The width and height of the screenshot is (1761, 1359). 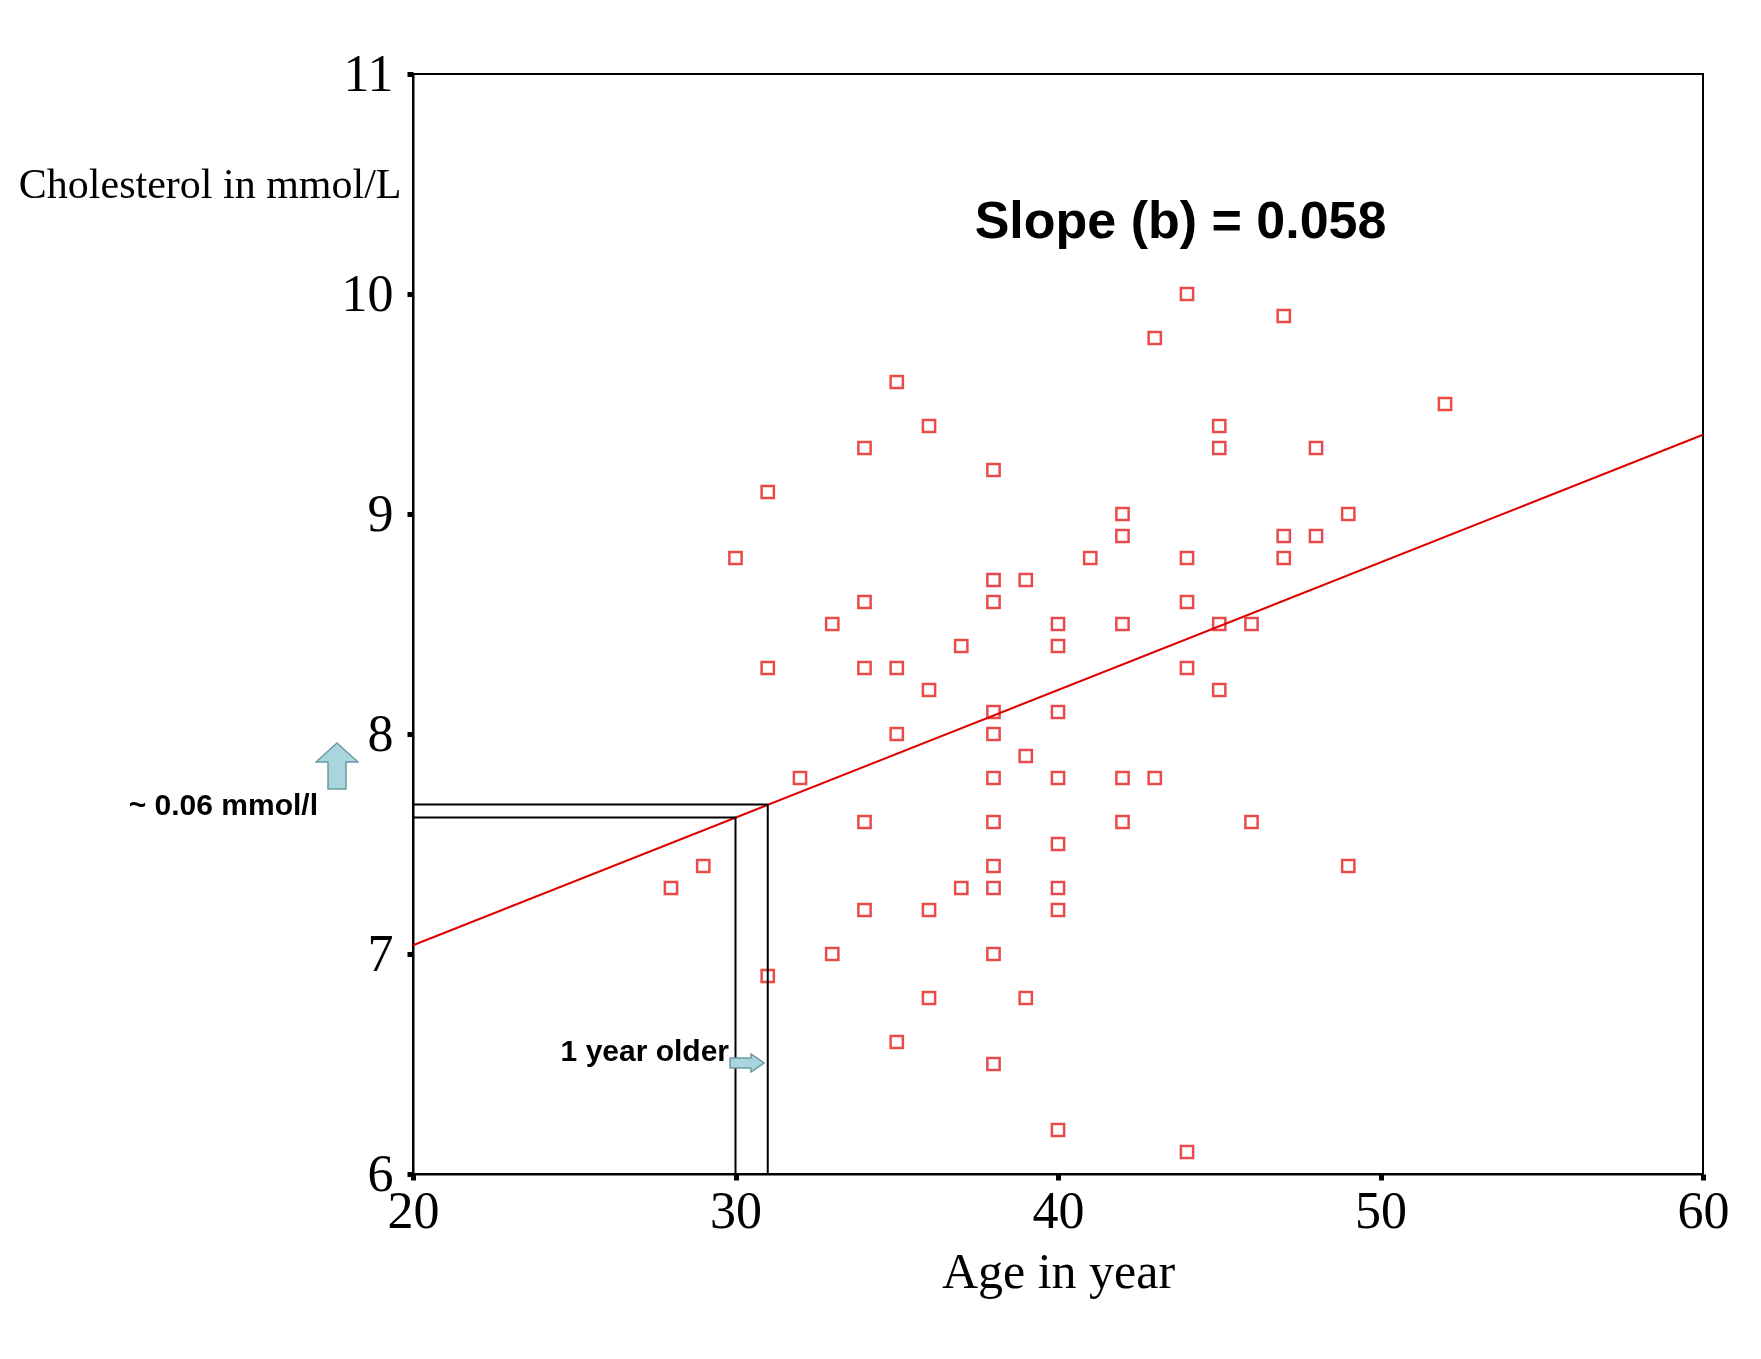 I want to click on y-axis-title: Cholesterol in mmol/L, so click(x=210, y=183).